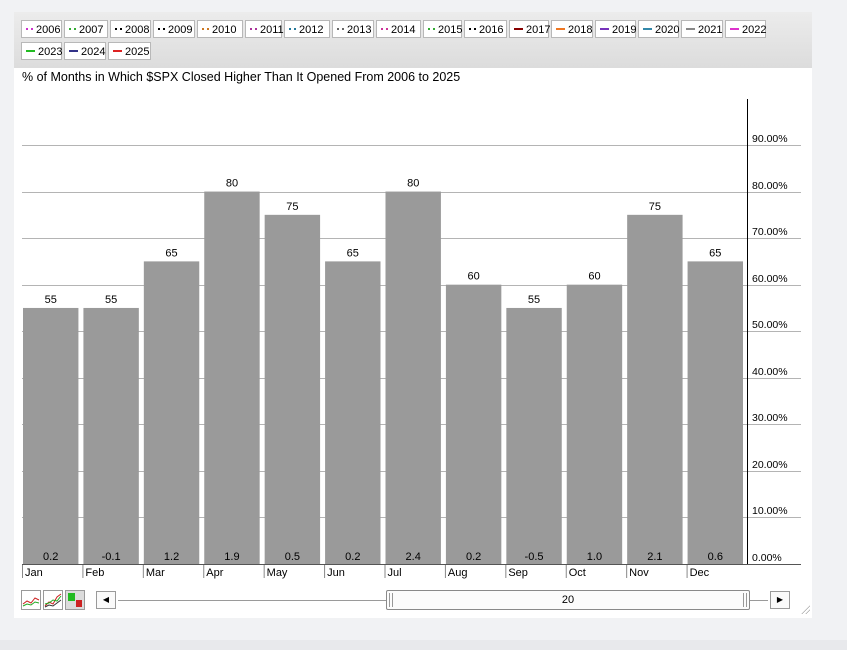  I want to click on y-tick-label: 80.00%, so click(770, 186).